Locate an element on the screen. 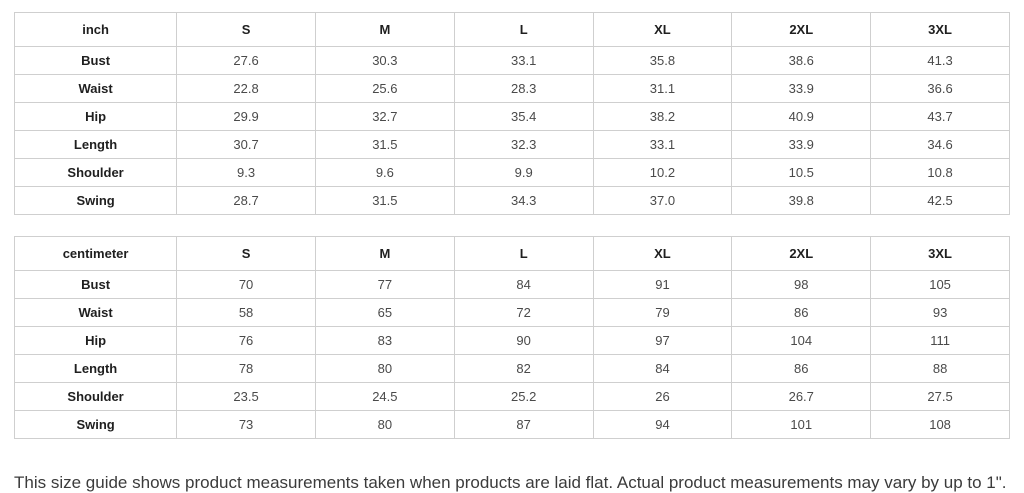 The image size is (1024, 493). measurement-value-cell: 83 is located at coordinates (384, 340).